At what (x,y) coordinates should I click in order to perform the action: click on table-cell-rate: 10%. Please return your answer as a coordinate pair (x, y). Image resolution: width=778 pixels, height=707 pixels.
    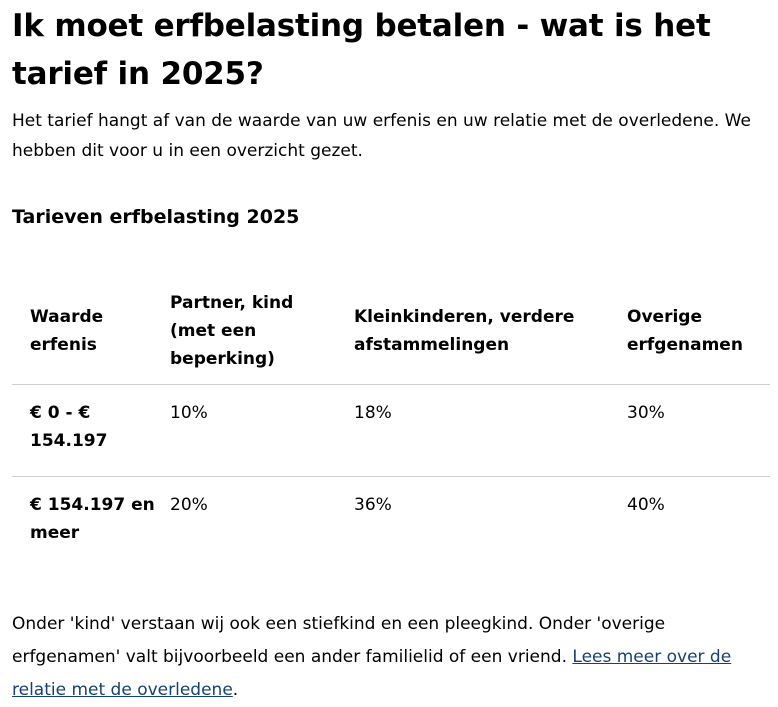
    Looking at the image, I should click on (262, 430).